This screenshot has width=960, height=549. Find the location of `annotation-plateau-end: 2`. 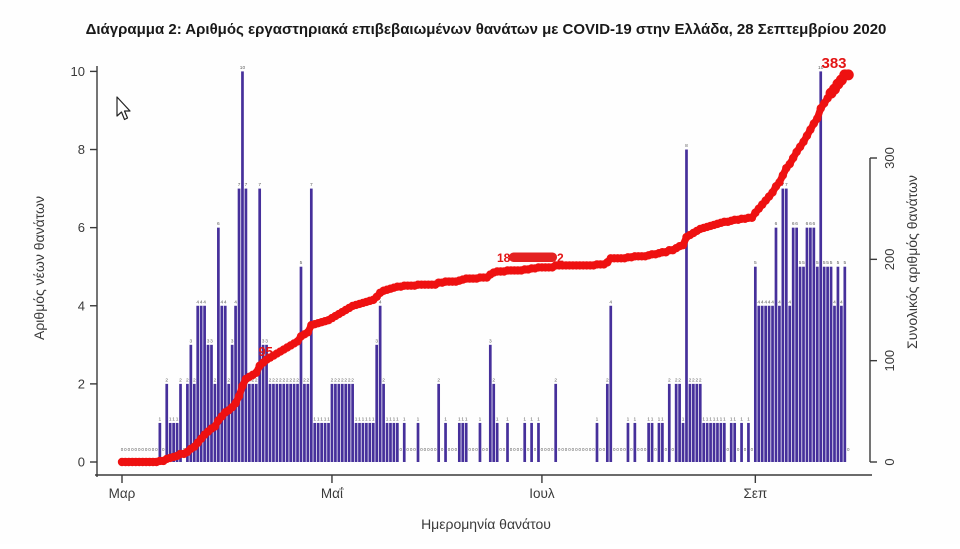

annotation-plateau-end: 2 is located at coordinates (560, 258).